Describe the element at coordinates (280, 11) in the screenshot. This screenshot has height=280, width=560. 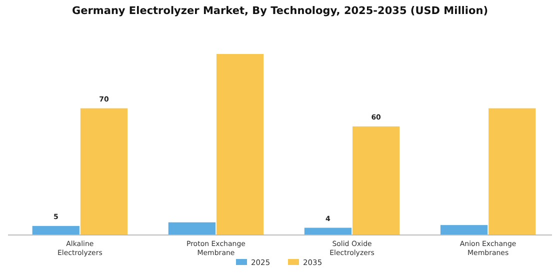
I see `chart-title: Germany Electrolyzer Market, By Technology, 2025-2035 (USD Million)` at that location.